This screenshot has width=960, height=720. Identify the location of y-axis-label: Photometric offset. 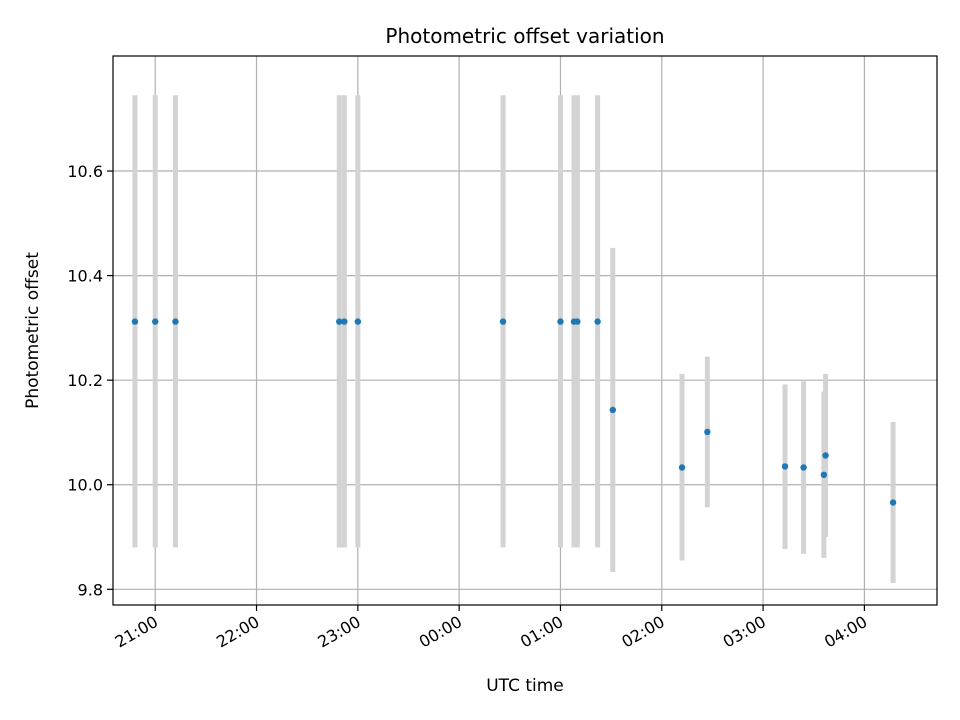
(33, 330).